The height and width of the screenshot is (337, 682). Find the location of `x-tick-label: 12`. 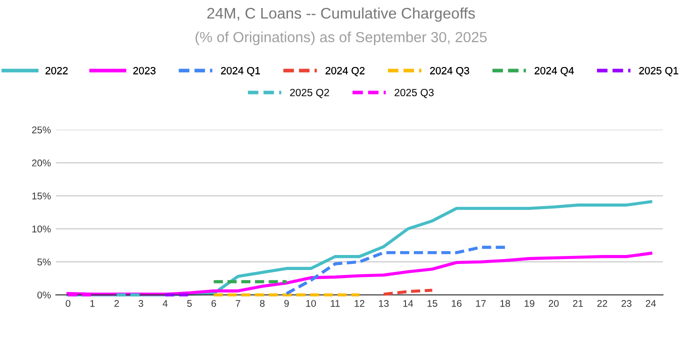

x-tick-label: 12 is located at coordinates (359, 303).